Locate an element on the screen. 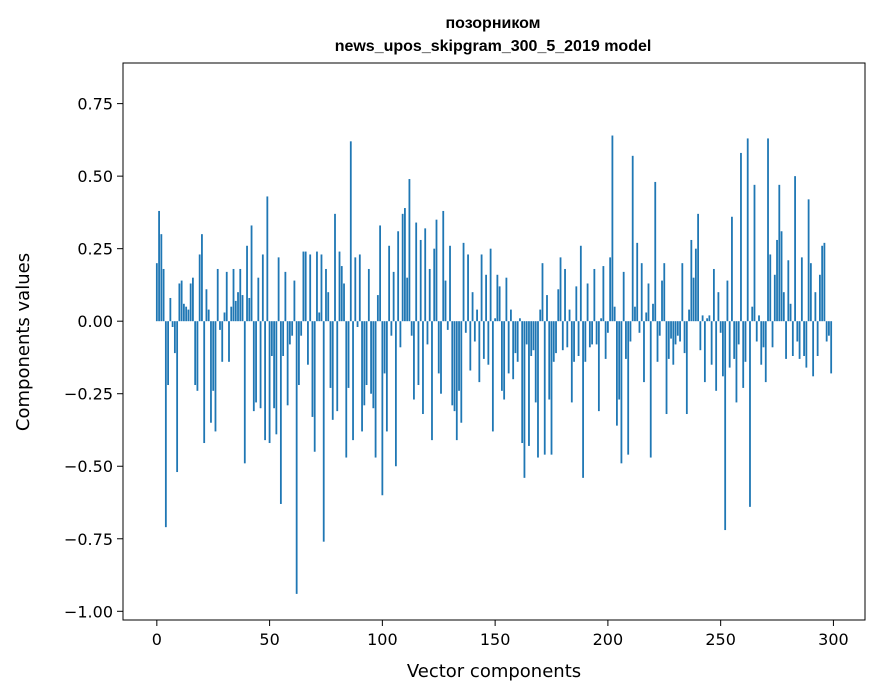 This screenshot has height=696, width=880. chart-title-model: news_upos_skipgram_300_5_2019 model is located at coordinates (493, 46).